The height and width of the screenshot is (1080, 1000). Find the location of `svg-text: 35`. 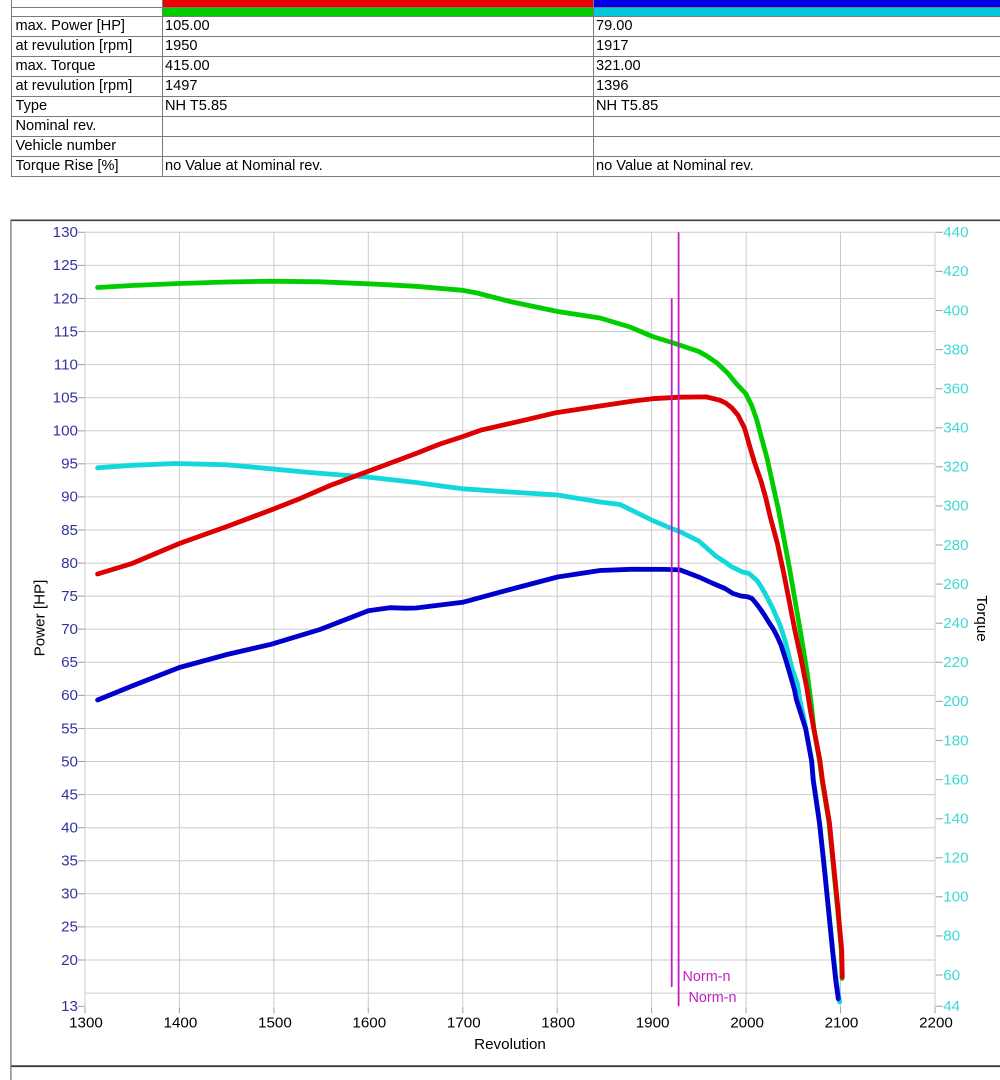

svg-text: 35 is located at coordinates (69, 861).